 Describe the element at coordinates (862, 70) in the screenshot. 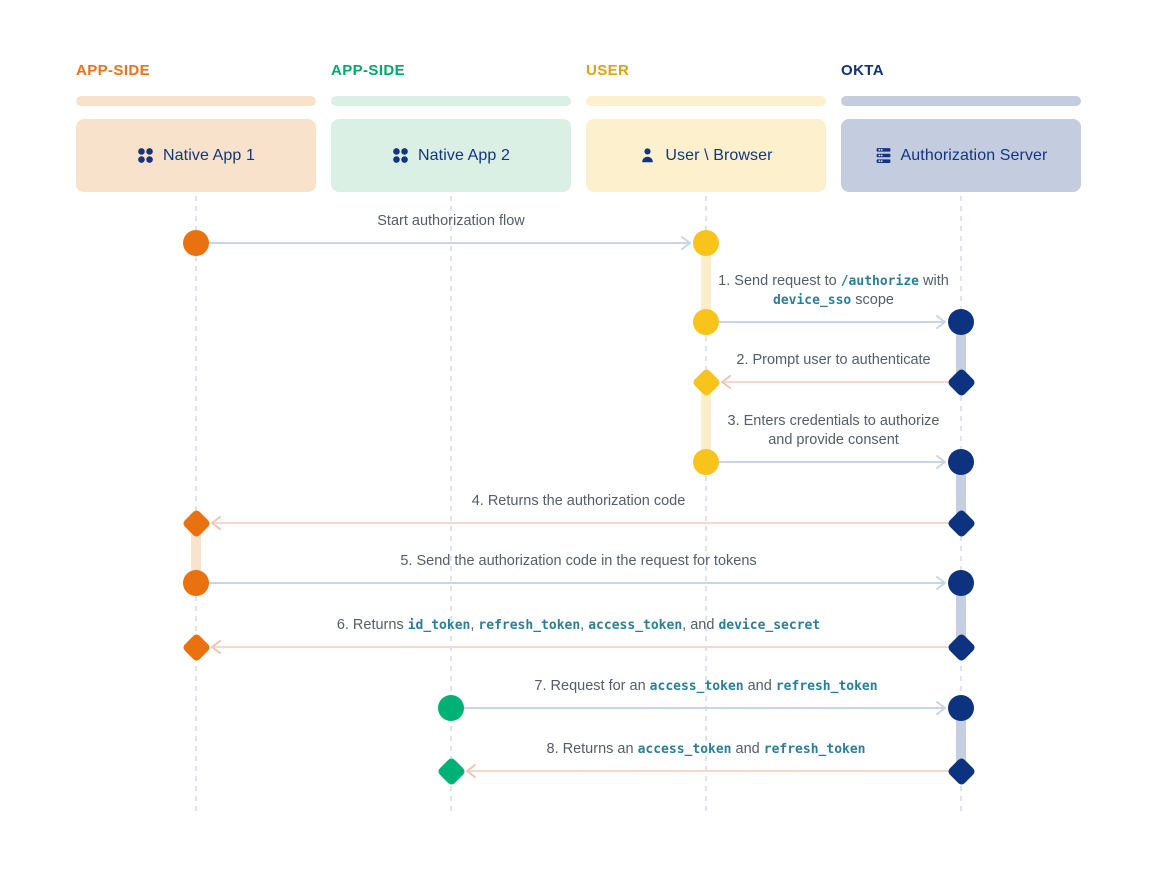

I see `lane-group-label: OKTA` at that location.